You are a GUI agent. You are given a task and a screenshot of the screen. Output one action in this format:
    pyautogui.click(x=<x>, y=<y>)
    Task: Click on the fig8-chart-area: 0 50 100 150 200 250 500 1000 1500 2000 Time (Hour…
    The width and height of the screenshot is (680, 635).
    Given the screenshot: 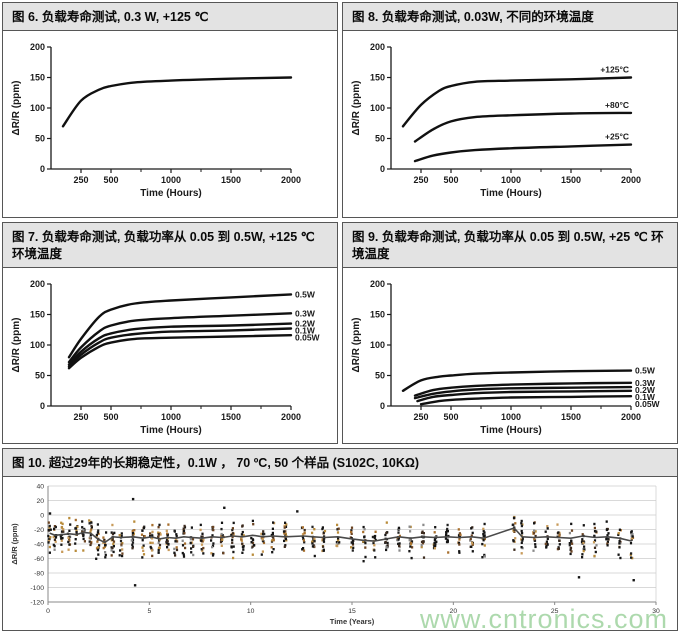 What is the action you would take?
    pyautogui.click(x=510, y=118)
    